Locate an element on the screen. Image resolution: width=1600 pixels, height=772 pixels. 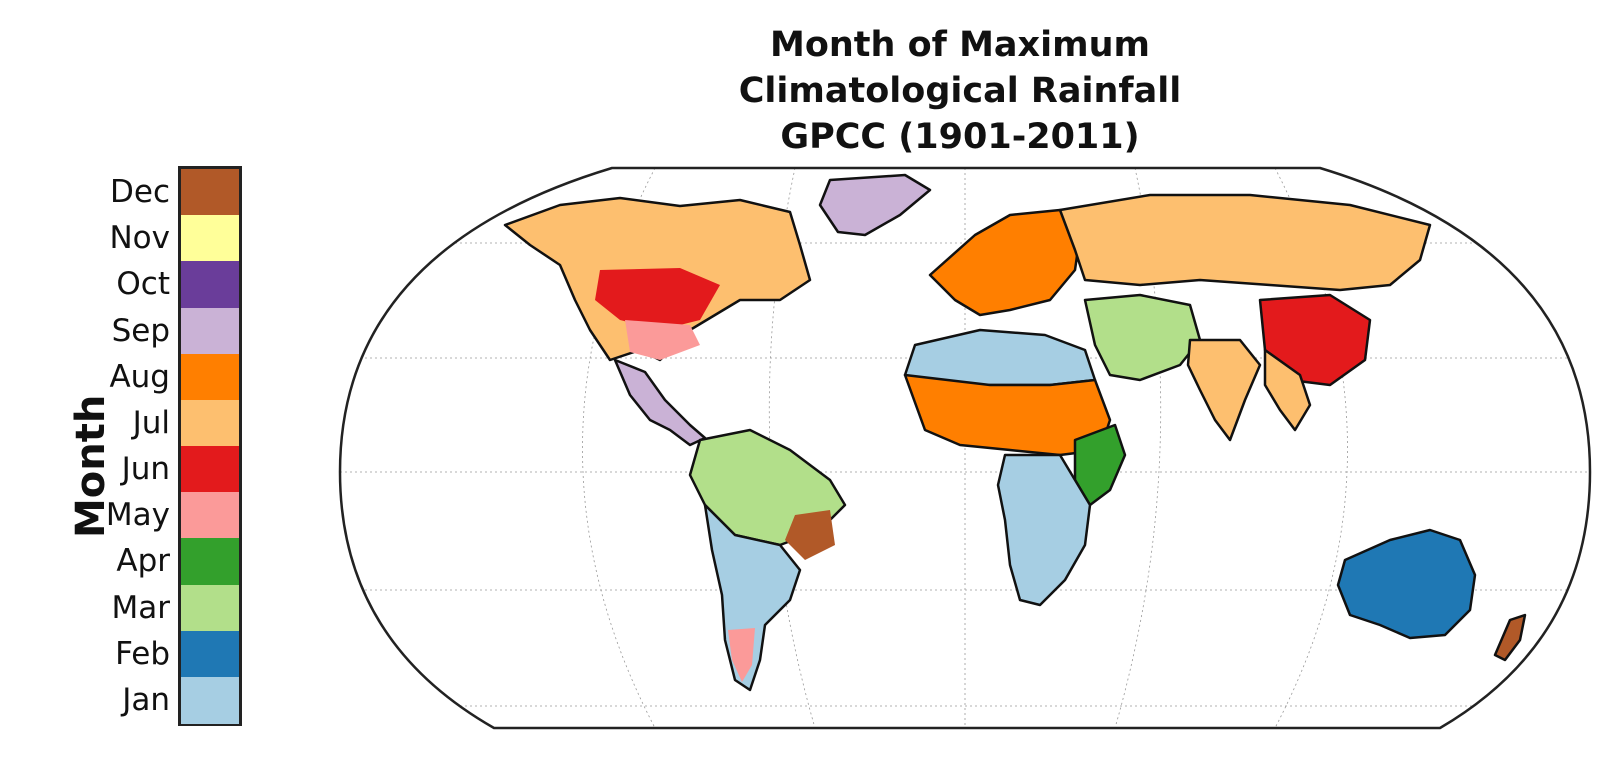
colorbar-label-dec: Dec is located at coordinates (140, 192).